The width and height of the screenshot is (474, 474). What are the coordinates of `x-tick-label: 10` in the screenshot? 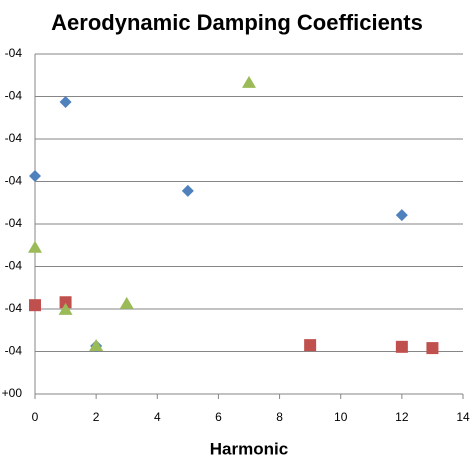 It's located at (341, 417).